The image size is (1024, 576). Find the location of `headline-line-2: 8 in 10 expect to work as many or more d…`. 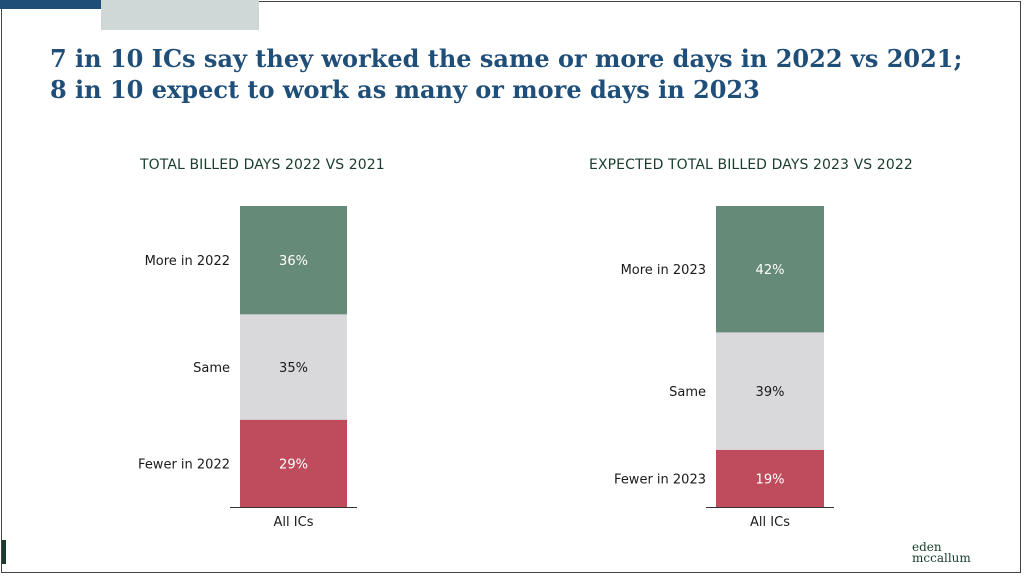

headline-line-2: 8 in 10 expect to work as many or more d… is located at coordinates (405, 89).